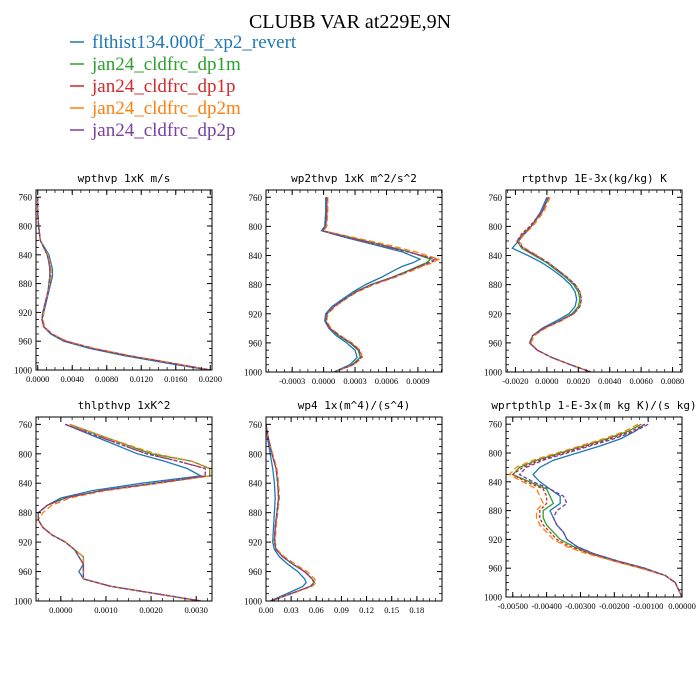 The width and height of the screenshot is (700, 700). What do you see at coordinates (266, 610) in the screenshot?
I see `x-tick-label: 0.00` at bounding box center [266, 610].